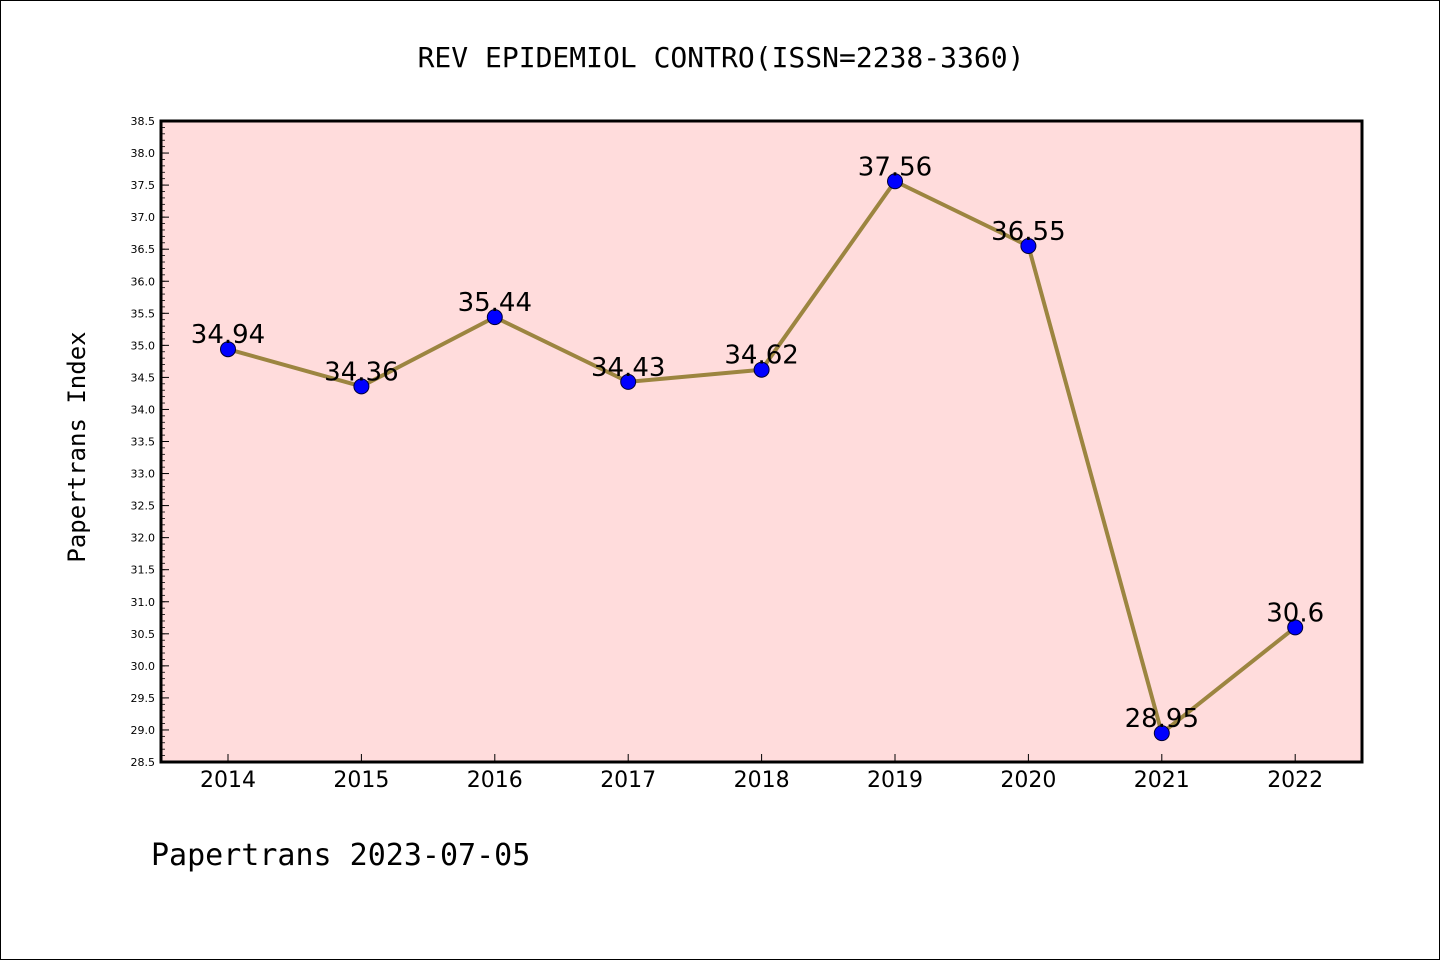 This screenshot has height=961, width=1440. What do you see at coordinates (143, 377) in the screenshot?
I see `y-tick-label: 34.5` at bounding box center [143, 377].